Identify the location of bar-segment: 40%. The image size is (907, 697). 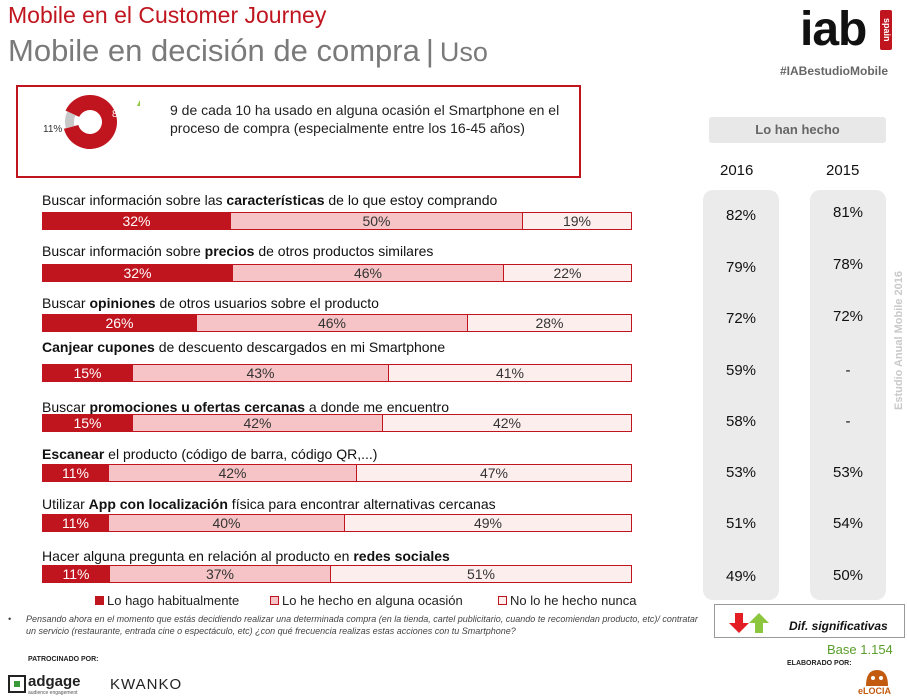
(226, 523).